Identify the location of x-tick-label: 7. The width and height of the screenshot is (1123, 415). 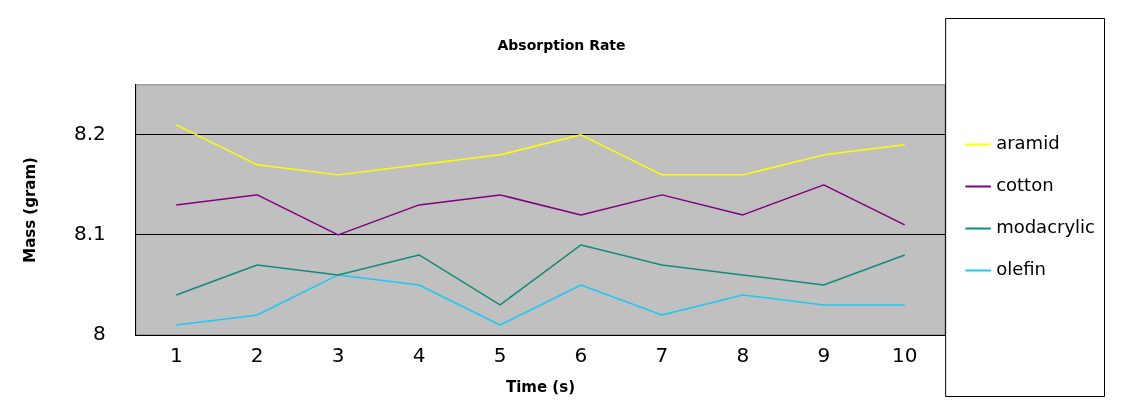
(662, 355).